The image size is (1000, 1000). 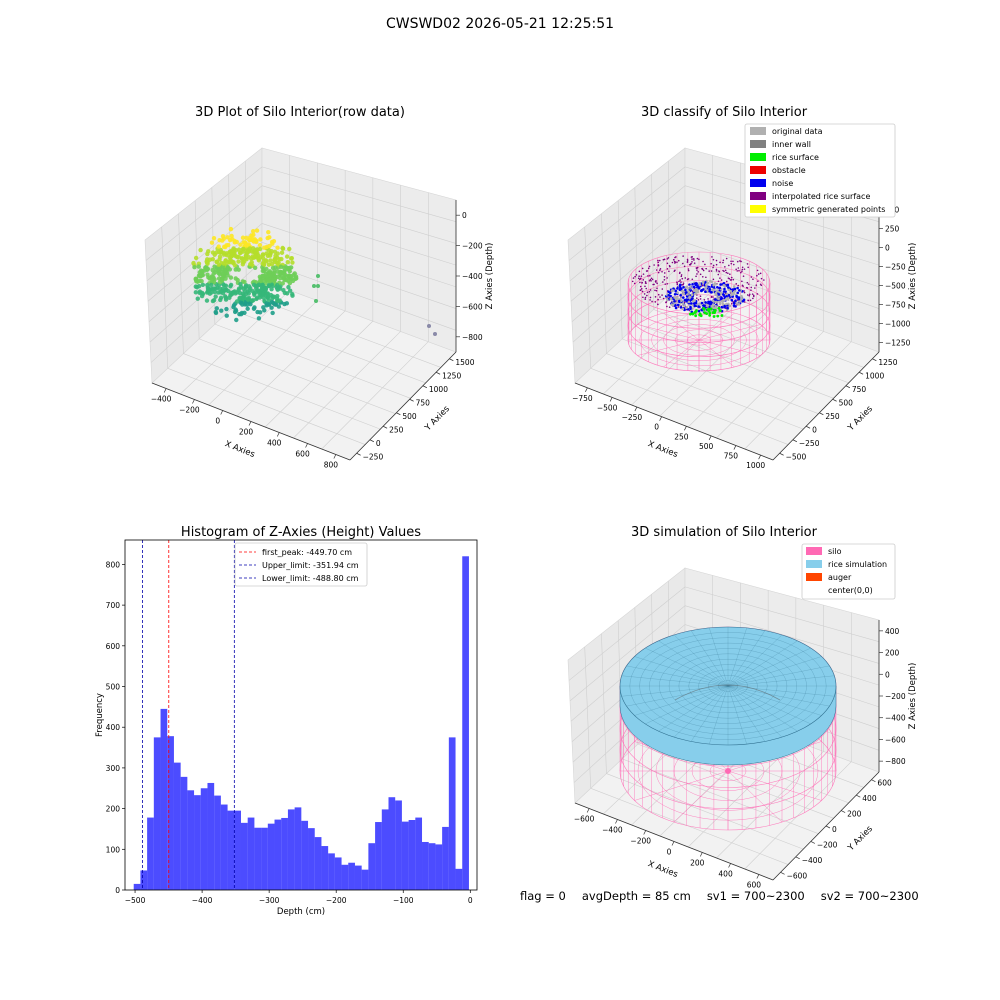 What do you see at coordinates (913, 696) in the screenshot?
I see `sim-z-axis-label: Z Axies (Depth)` at bounding box center [913, 696].